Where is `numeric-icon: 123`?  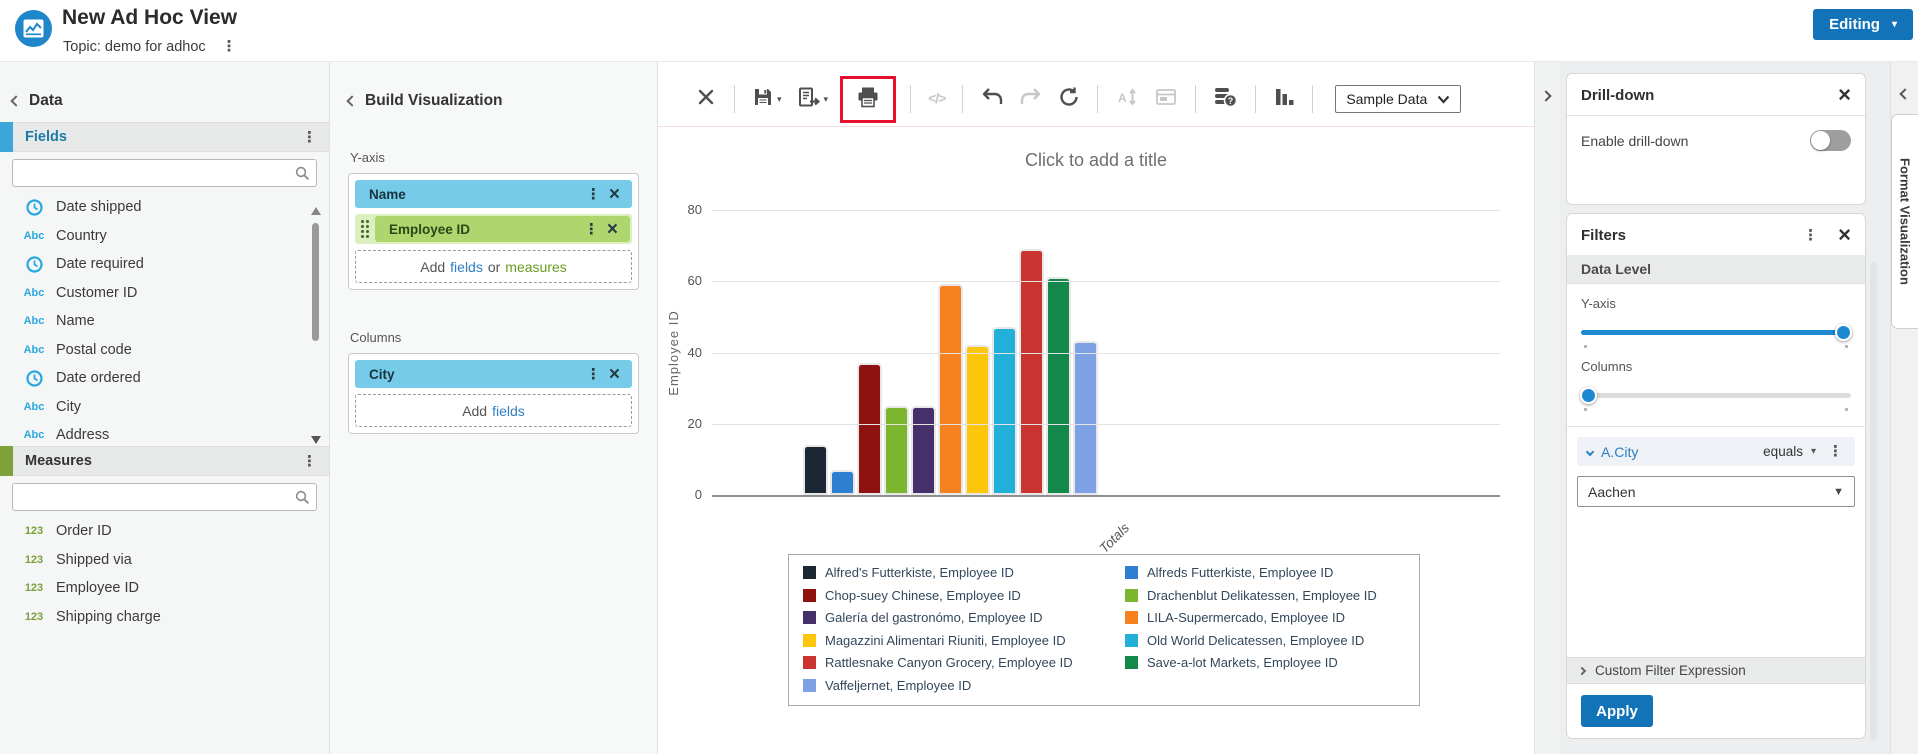 numeric-icon: 123 is located at coordinates (34, 559).